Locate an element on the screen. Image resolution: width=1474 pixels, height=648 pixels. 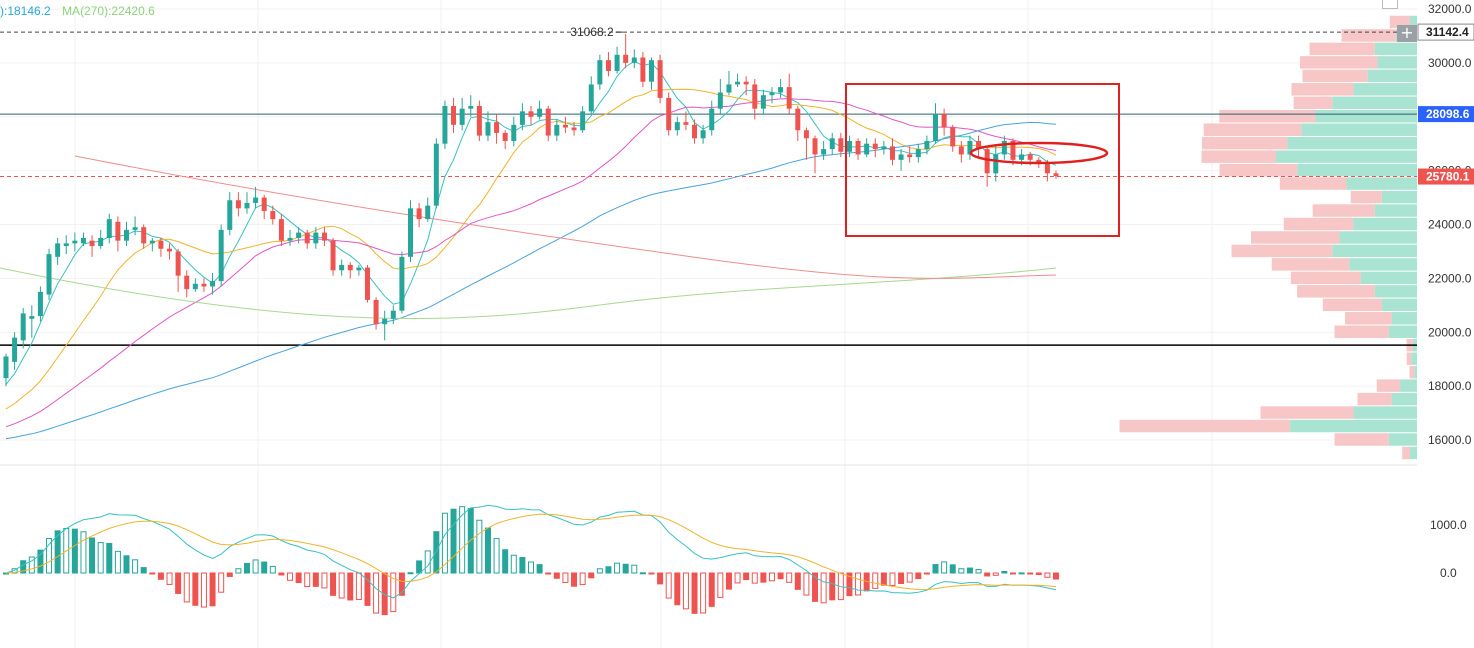
macd-panel is located at coordinates (531, 560).